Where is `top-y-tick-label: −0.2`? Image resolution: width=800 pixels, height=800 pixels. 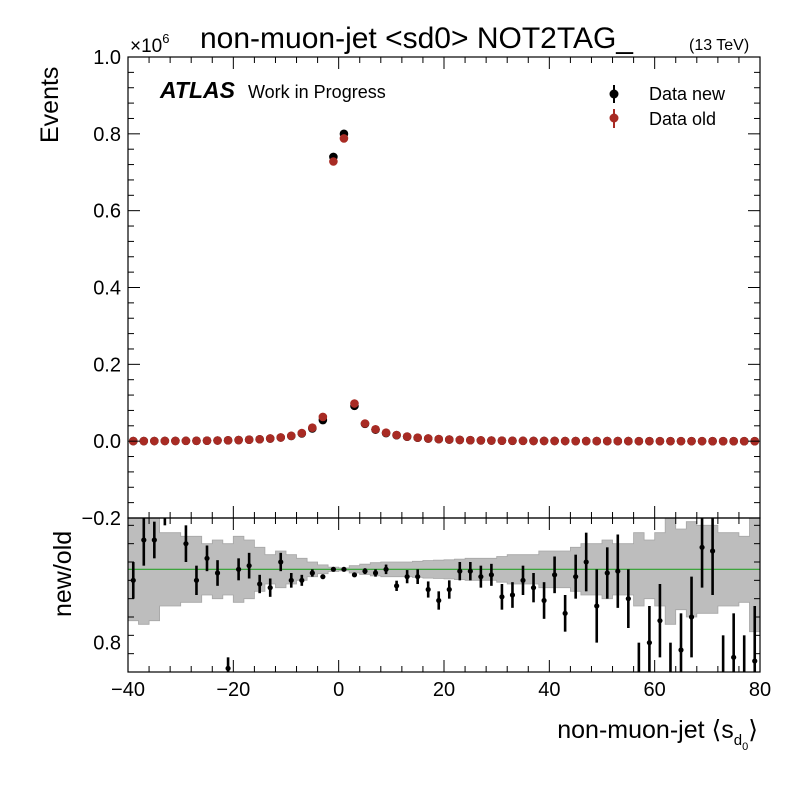
top-y-tick-label: −0.2 is located at coordinates (101, 519).